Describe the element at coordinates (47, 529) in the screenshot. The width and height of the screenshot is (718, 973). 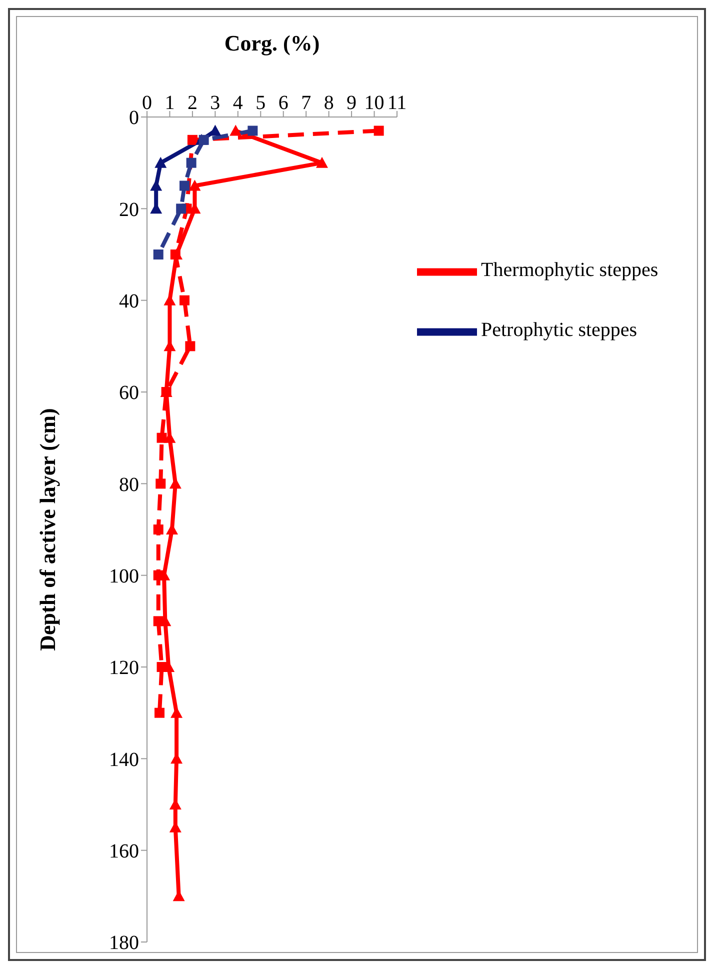
I see `y-axis-title: Depth of active layer (cm)` at that location.